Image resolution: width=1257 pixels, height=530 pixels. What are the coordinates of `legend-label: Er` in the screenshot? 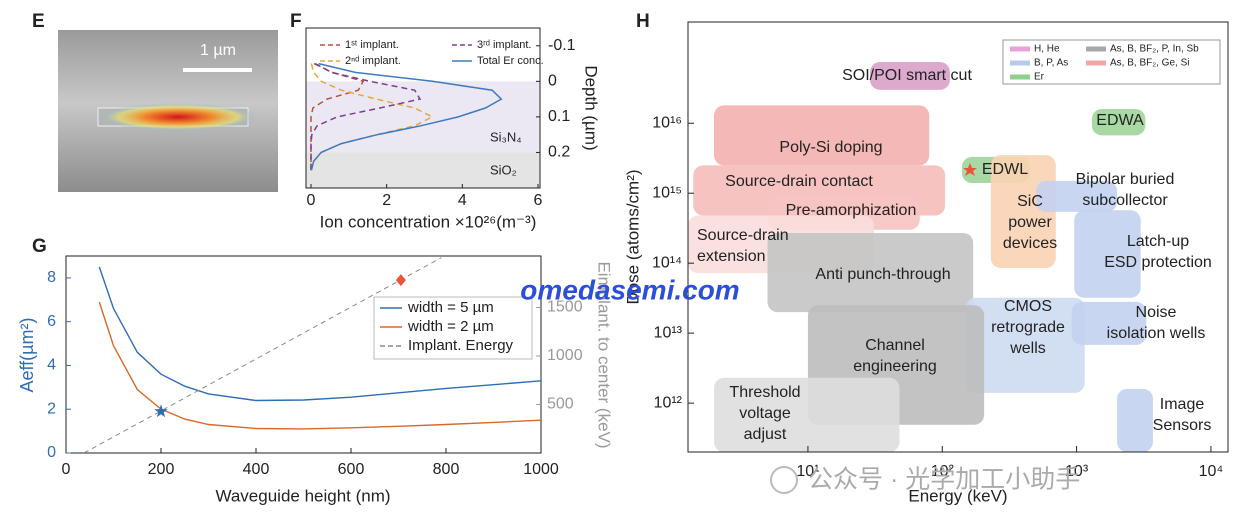 It's located at (1039, 77).